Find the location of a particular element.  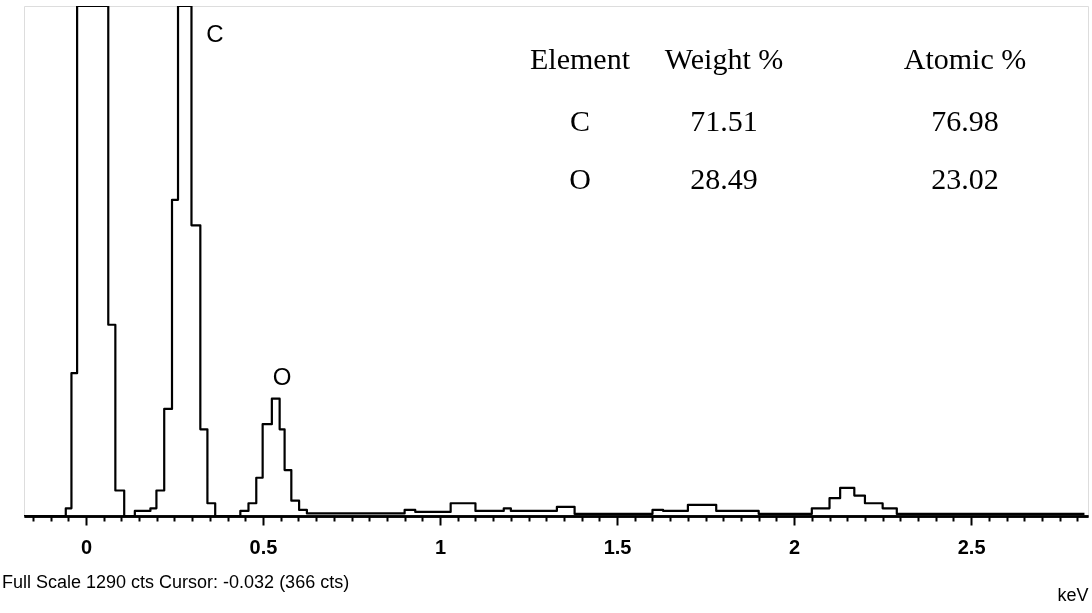

annotation: Weight % is located at coordinates (724, 58).